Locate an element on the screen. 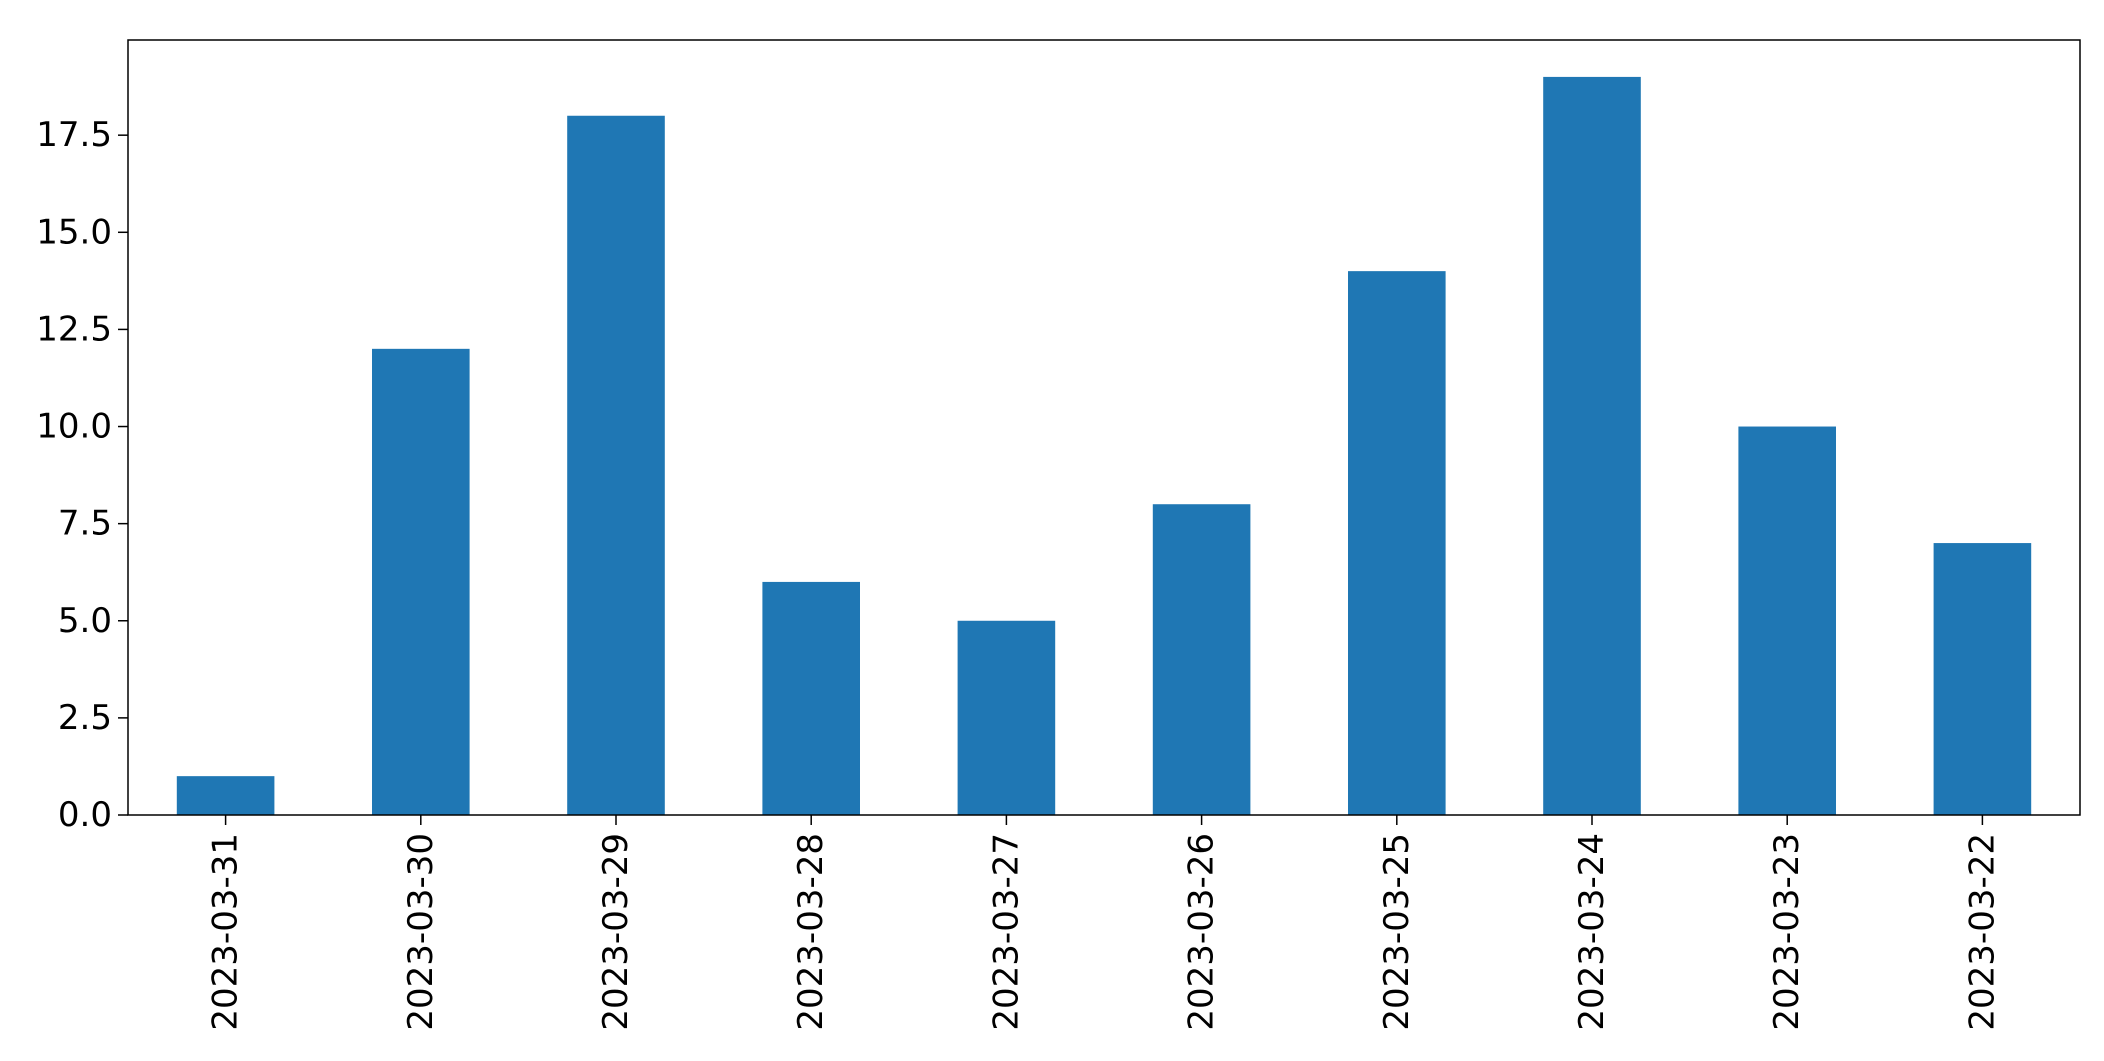 The height and width of the screenshot is (1061, 2104). y-tick-label: 2.5 is located at coordinates (85, 718).